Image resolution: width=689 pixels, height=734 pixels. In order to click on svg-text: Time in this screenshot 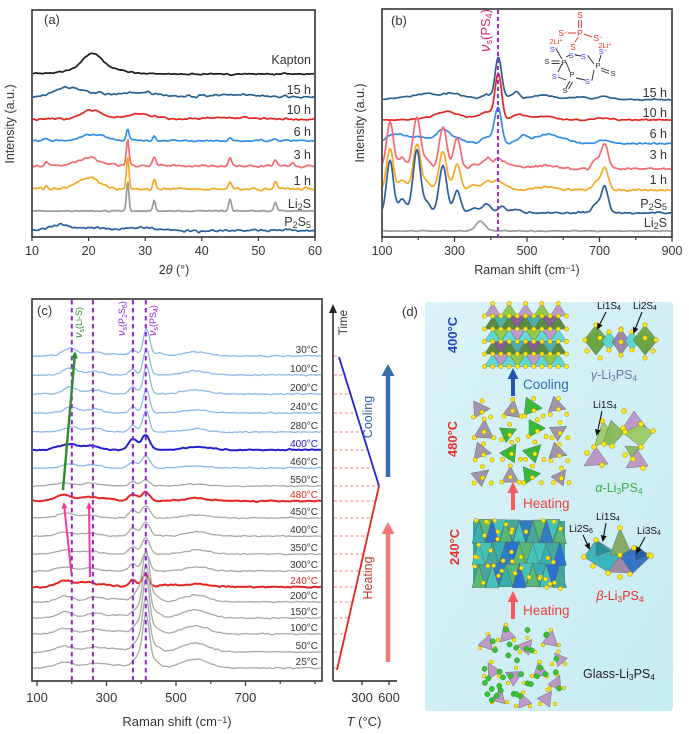, I will do `click(344, 322)`.